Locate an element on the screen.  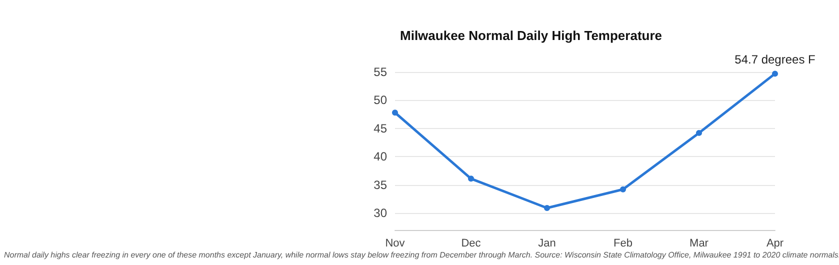
x-tick-label: Jan is located at coordinates (547, 244).